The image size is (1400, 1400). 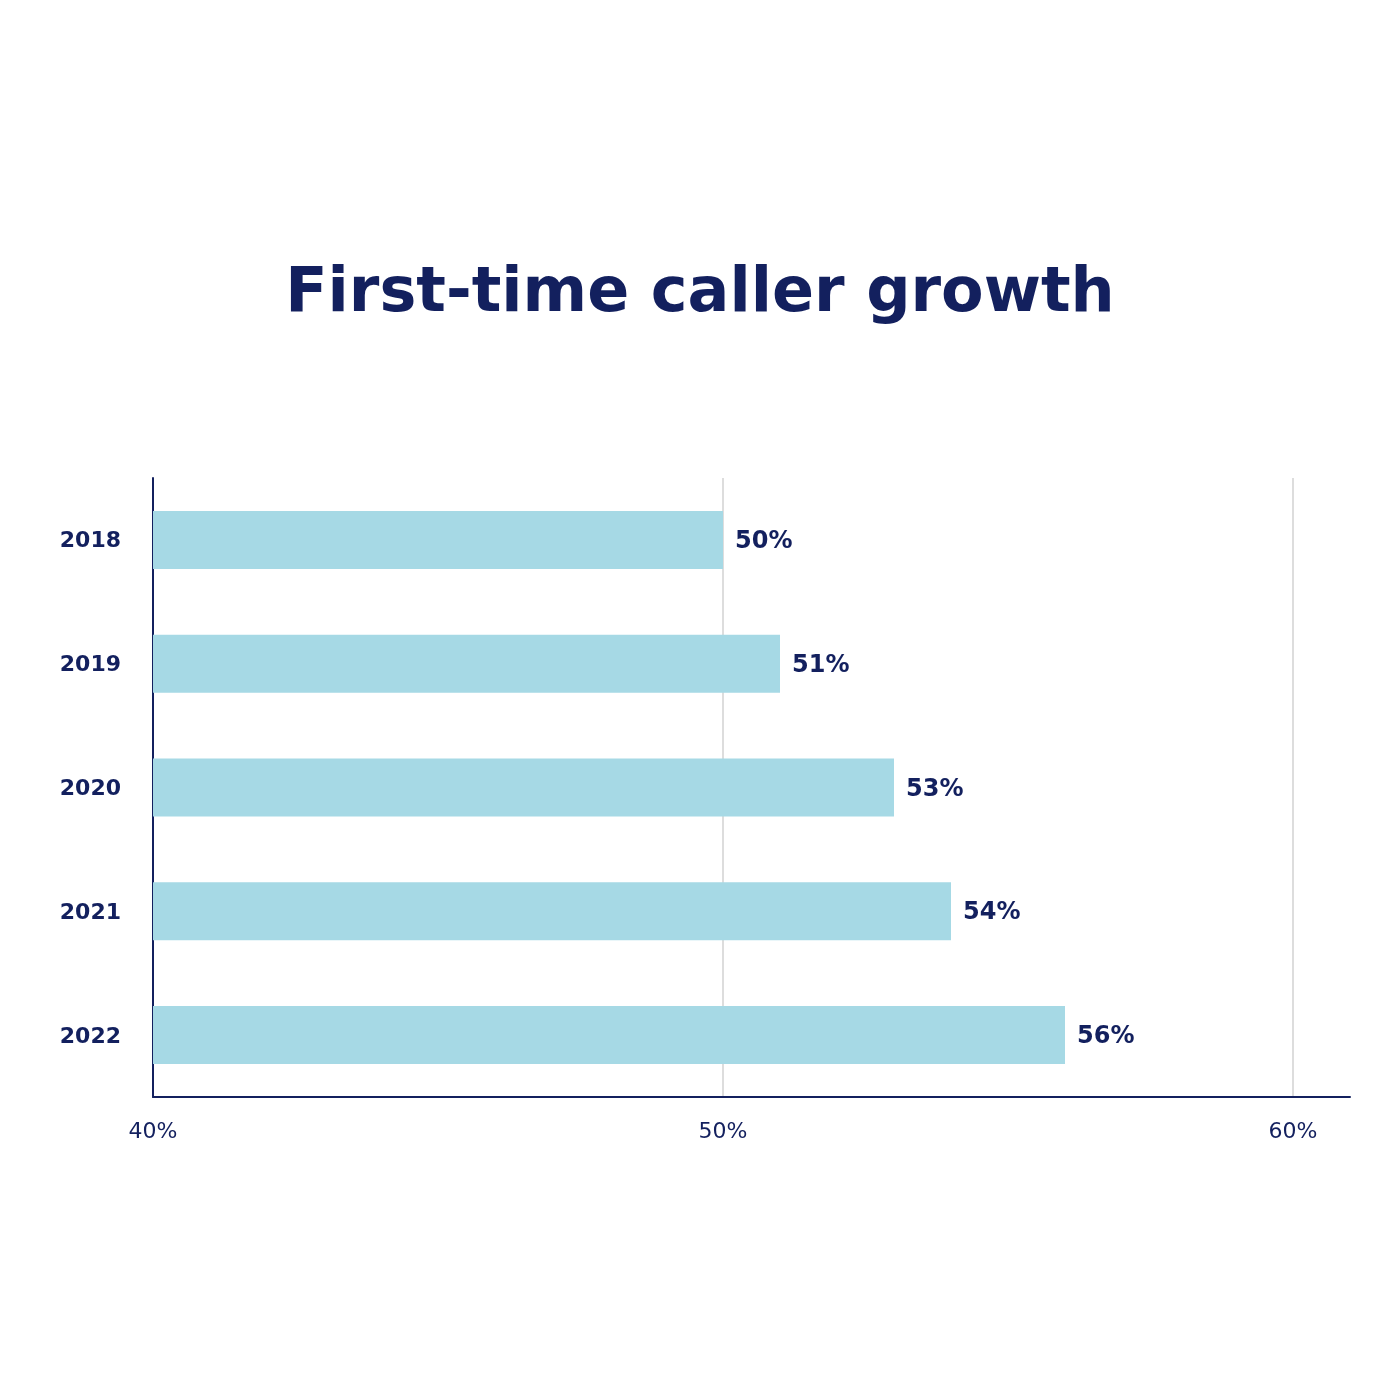 What do you see at coordinates (935, 787) in the screenshot?
I see `data-label: 53%` at bounding box center [935, 787].